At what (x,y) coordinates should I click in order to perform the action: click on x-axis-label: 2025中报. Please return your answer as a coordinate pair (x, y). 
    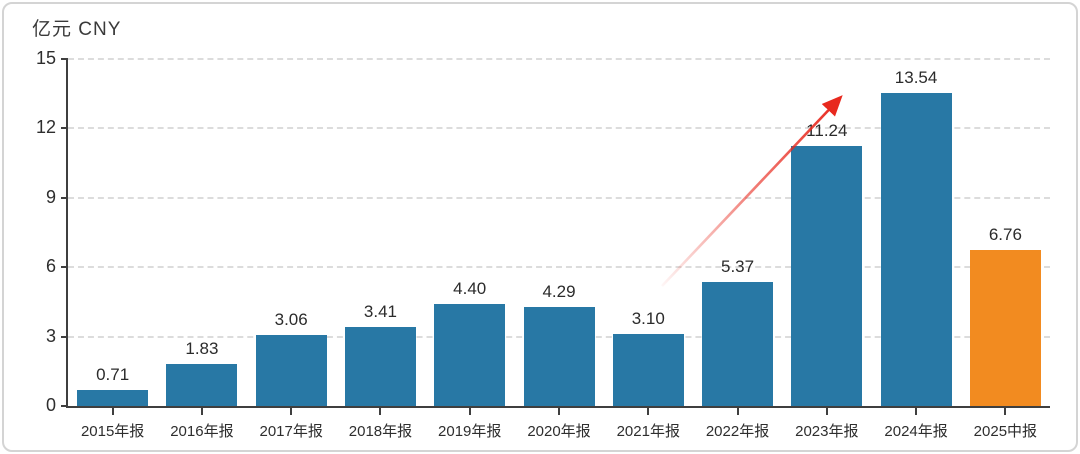
    Looking at the image, I should click on (1005, 431).